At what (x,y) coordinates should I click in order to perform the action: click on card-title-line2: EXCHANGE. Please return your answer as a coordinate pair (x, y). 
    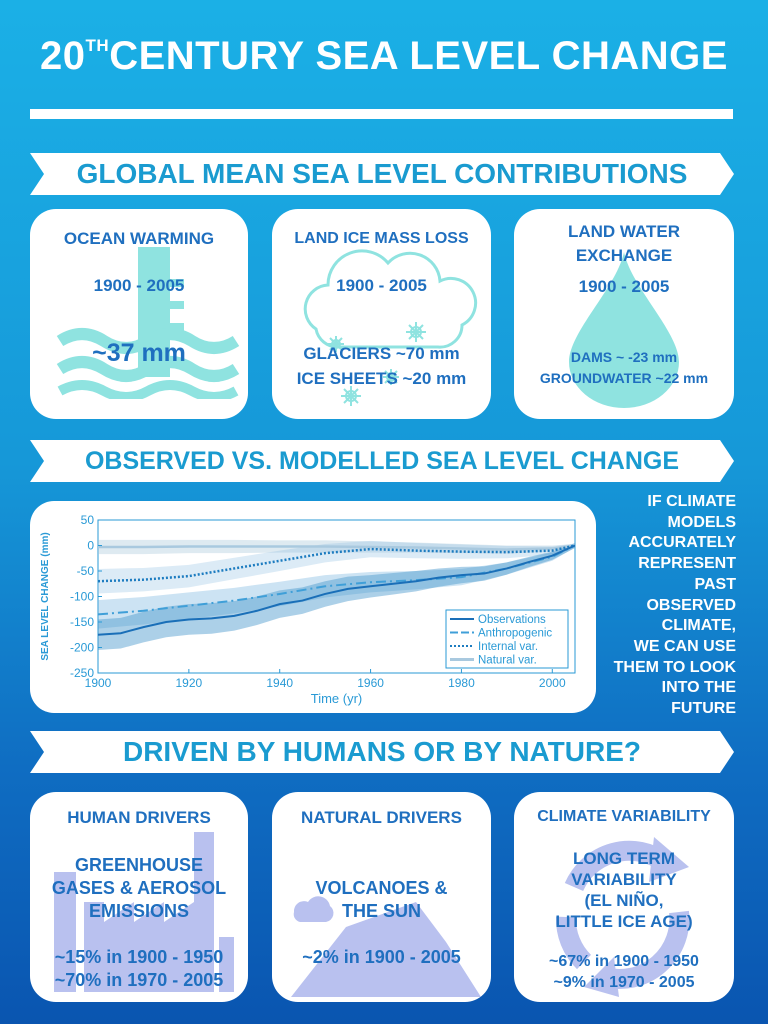
    Looking at the image, I should click on (624, 255).